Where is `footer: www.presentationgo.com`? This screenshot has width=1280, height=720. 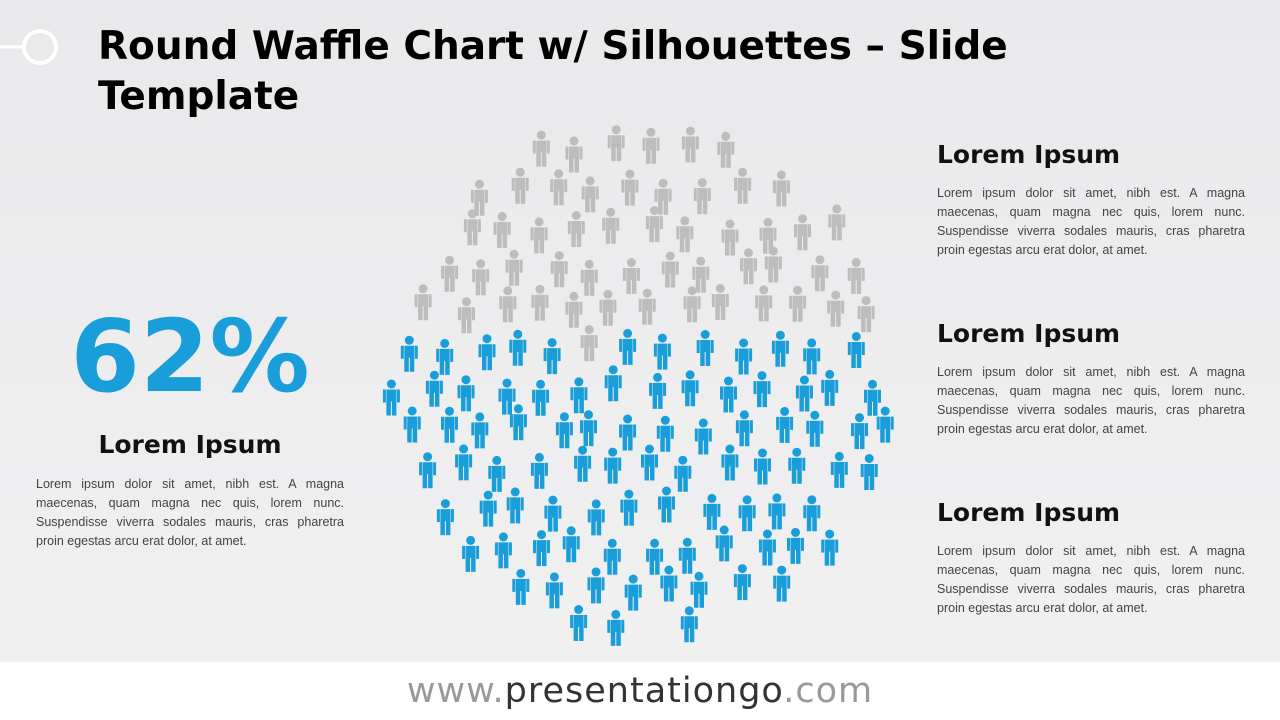 footer: www.presentationgo.com is located at coordinates (640, 691).